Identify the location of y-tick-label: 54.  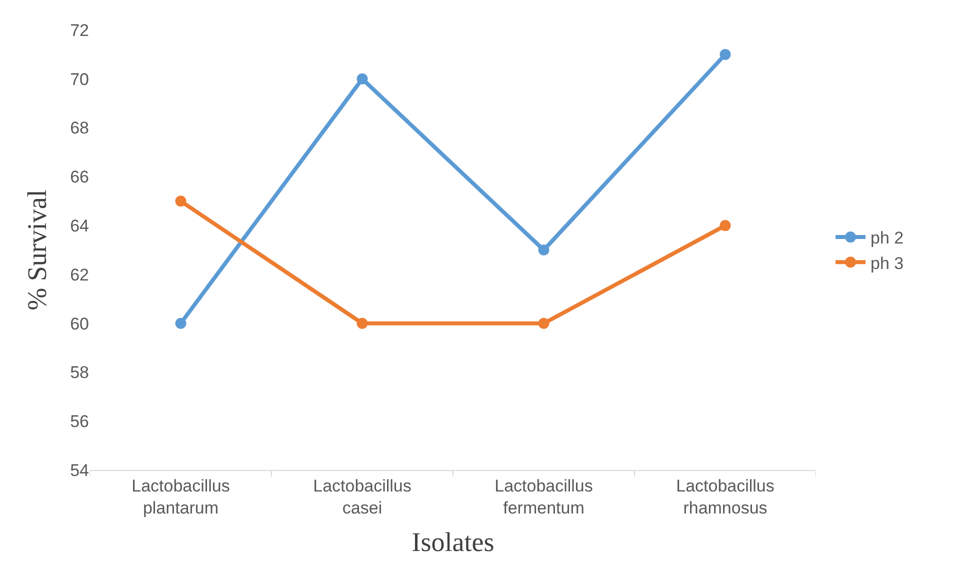
(79, 470).